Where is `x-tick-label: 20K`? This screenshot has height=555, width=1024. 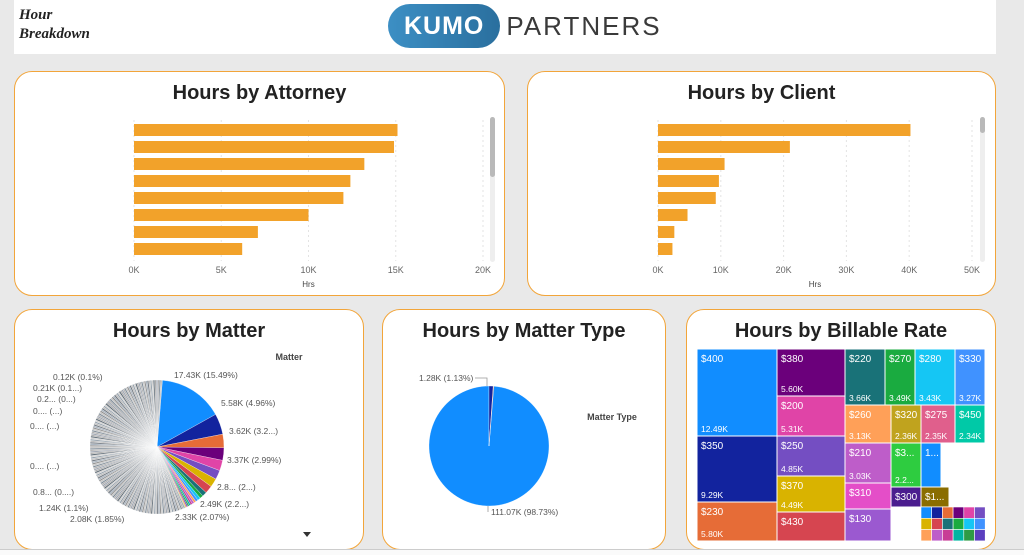 x-tick-label: 20K is located at coordinates (483, 270).